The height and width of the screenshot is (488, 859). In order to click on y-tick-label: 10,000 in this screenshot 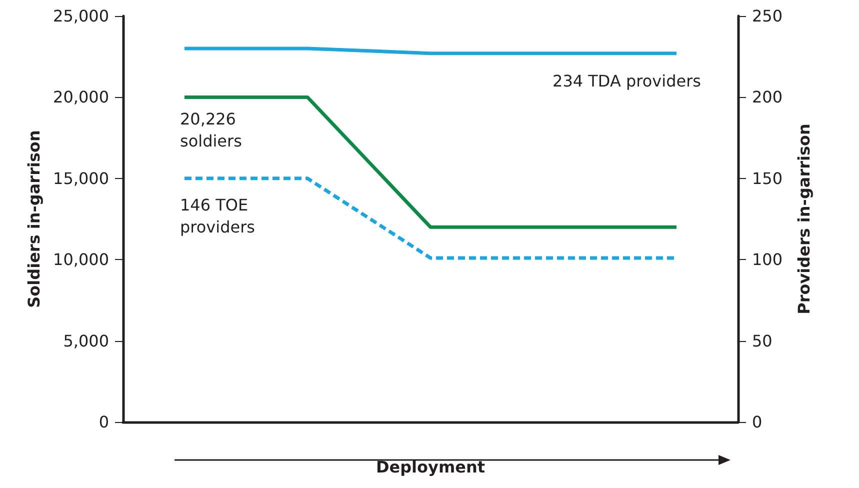, I will do `click(81, 260)`.